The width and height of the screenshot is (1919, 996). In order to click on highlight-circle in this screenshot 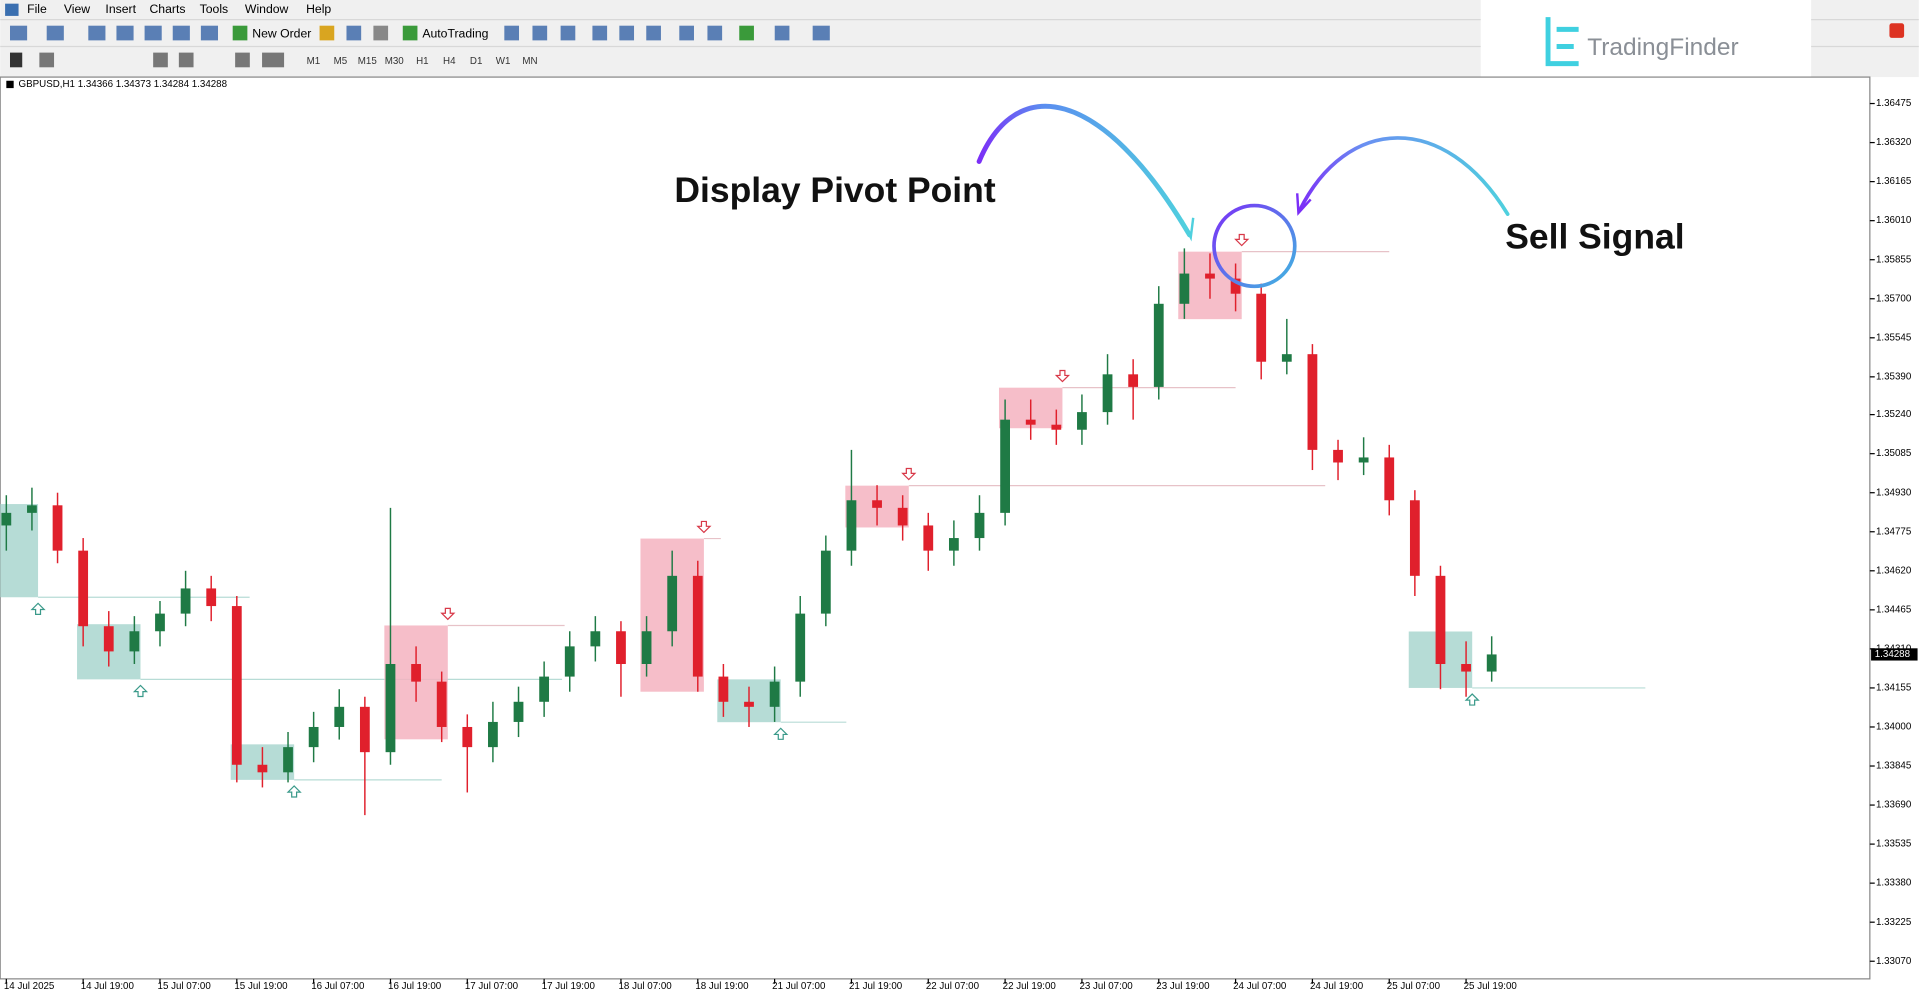, I will do `click(1254, 246)`.